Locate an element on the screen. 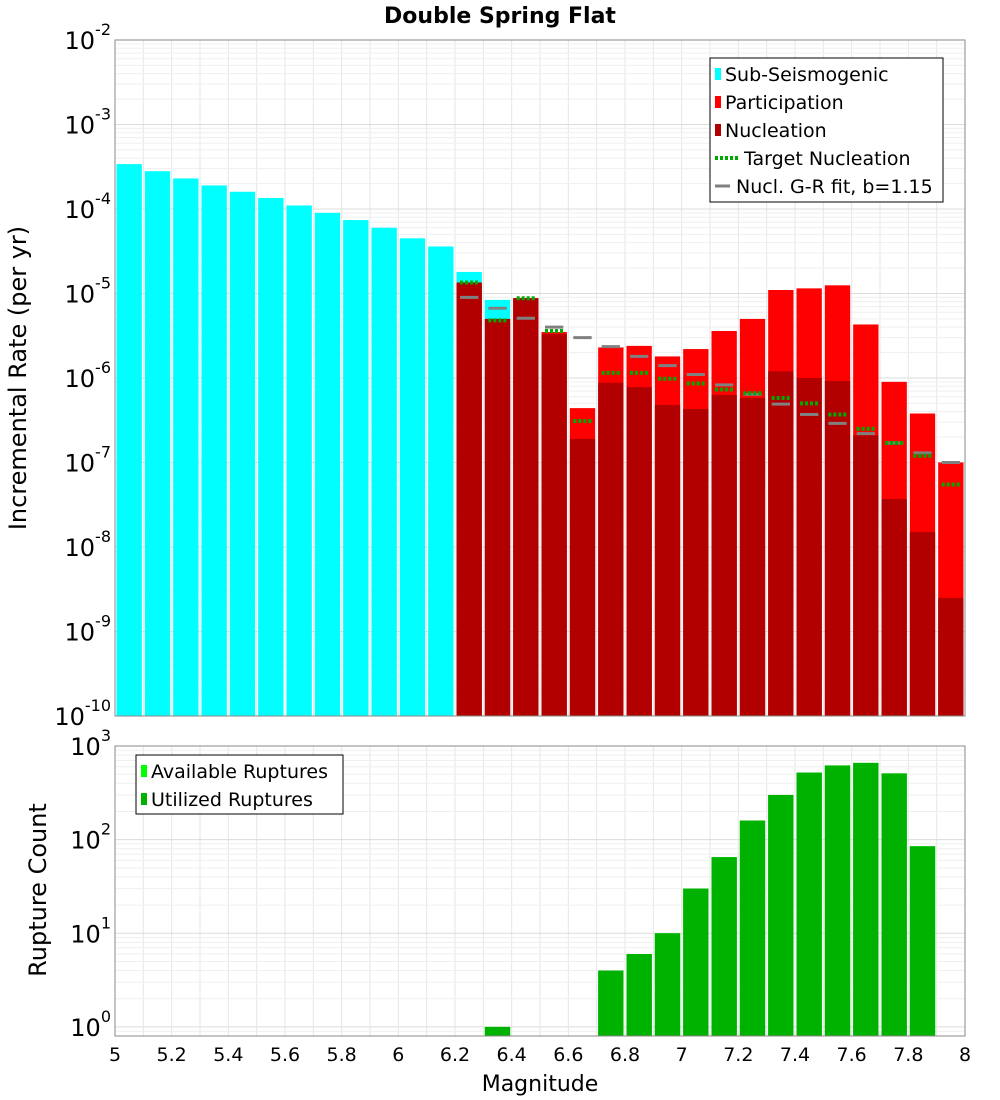 The height and width of the screenshot is (1100, 1000). x-tick-label: 5.6 is located at coordinates (285, 1055).